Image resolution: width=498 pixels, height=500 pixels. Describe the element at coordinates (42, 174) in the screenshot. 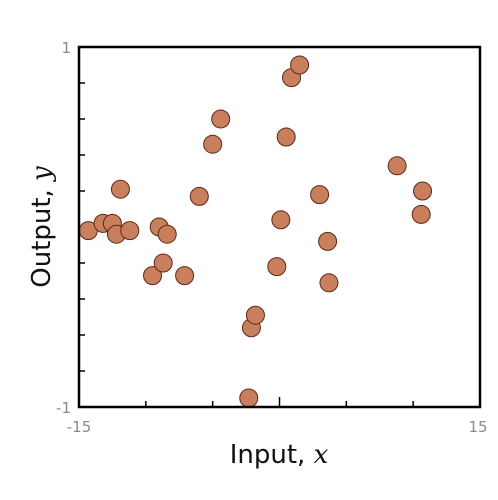

I see `y-axis-title-variable: y` at that location.